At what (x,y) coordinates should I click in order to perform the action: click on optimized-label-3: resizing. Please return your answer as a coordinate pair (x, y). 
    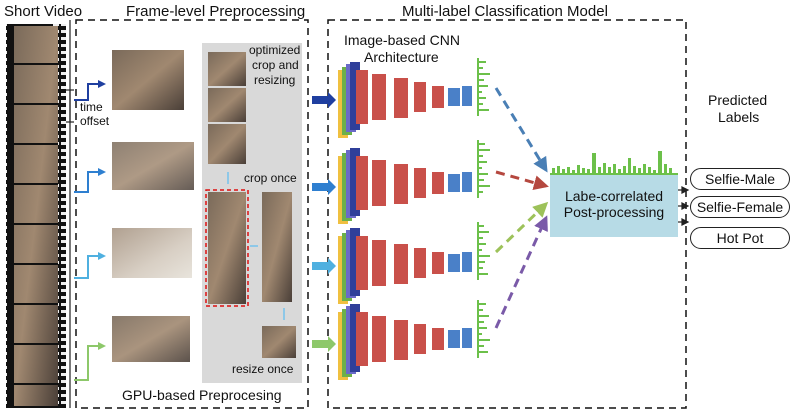
    Looking at the image, I should click on (275, 80).